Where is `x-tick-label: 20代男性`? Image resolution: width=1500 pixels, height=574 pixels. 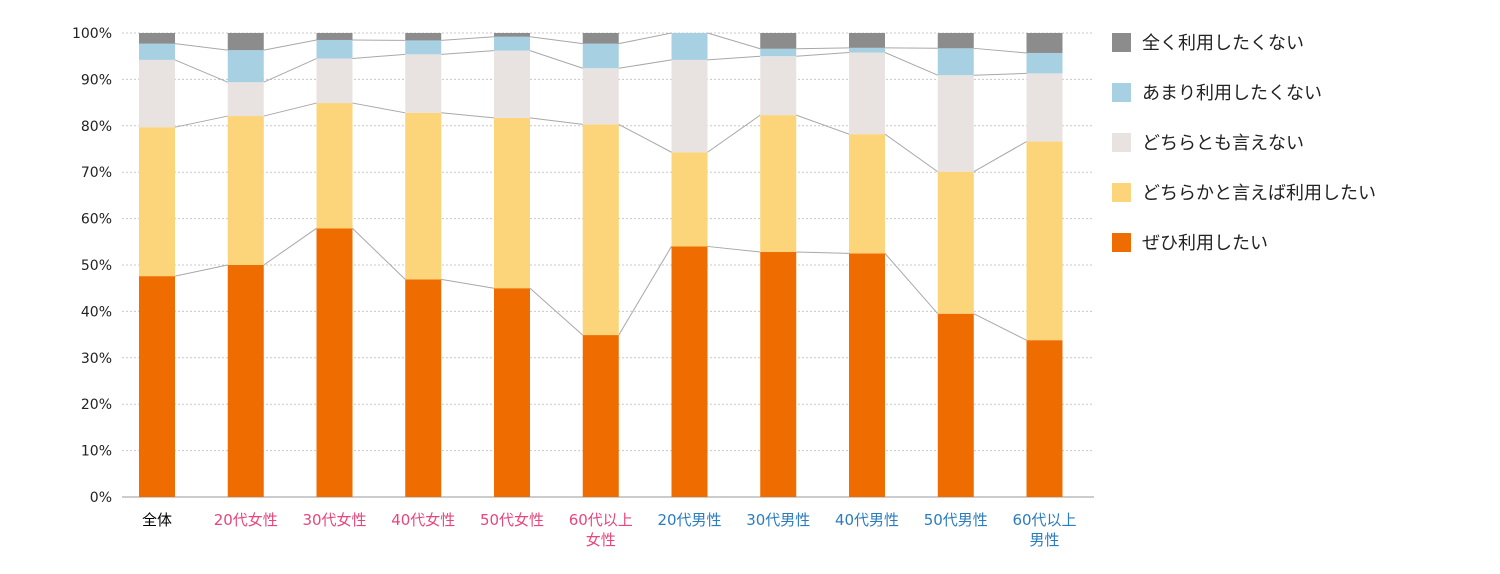
x-tick-label: 20代男性 is located at coordinates (689, 520).